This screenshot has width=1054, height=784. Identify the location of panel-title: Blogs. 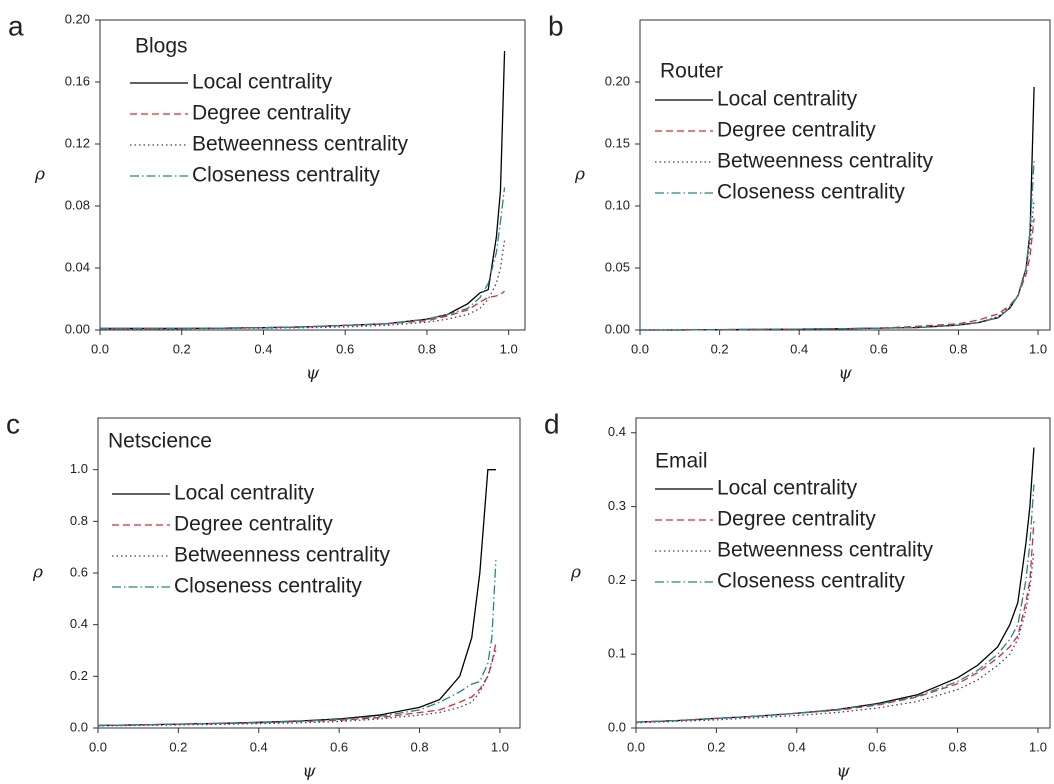
(161, 46).